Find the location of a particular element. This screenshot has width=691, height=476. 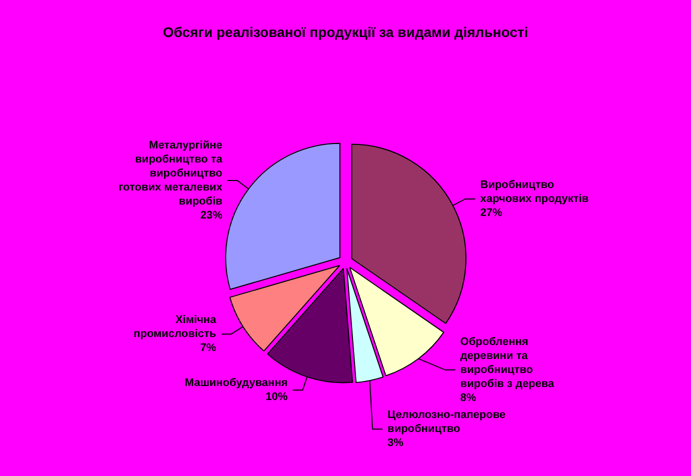

data-label: 8% is located at coordinates (468, 398).